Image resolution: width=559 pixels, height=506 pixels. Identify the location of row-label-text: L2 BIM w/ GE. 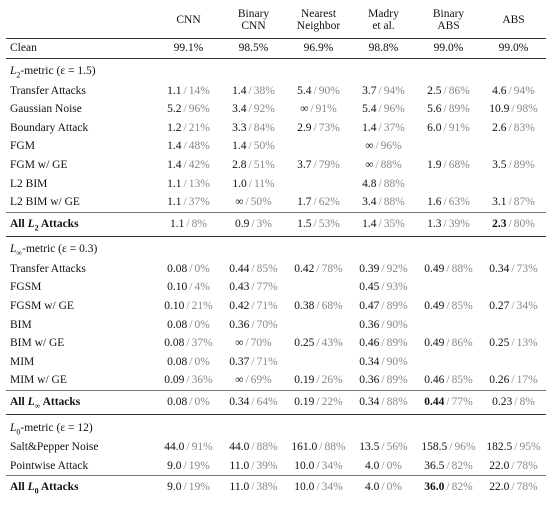
(45, 202).